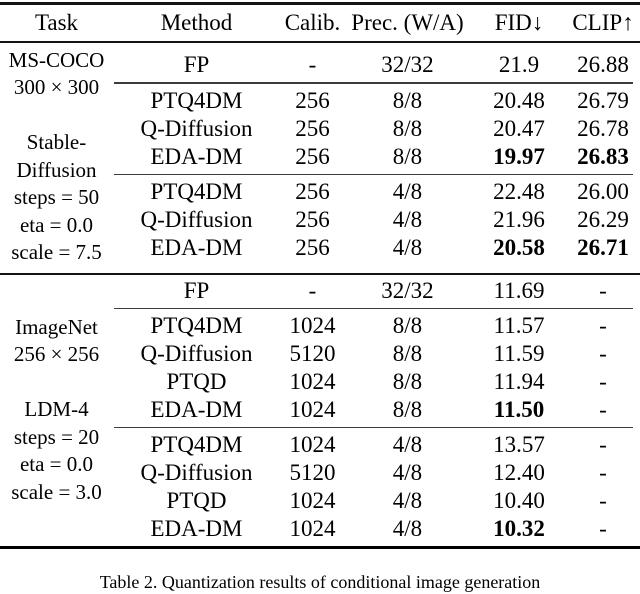 This screenshot has width=640, height=594. I want to click on clip-cell: 26.00, so click(603, 191).